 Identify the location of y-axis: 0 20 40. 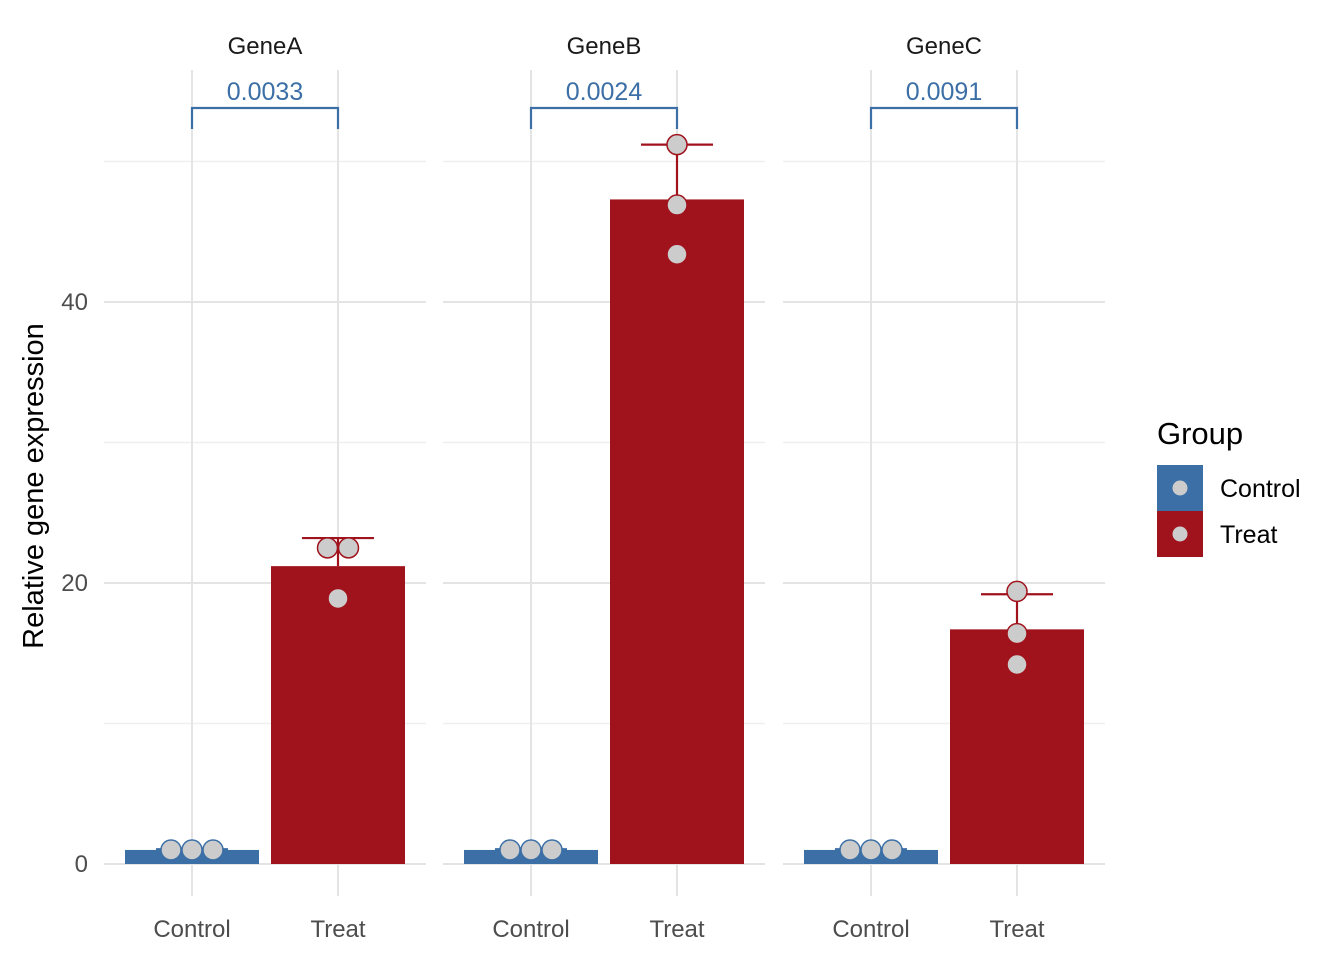
(74, 583).